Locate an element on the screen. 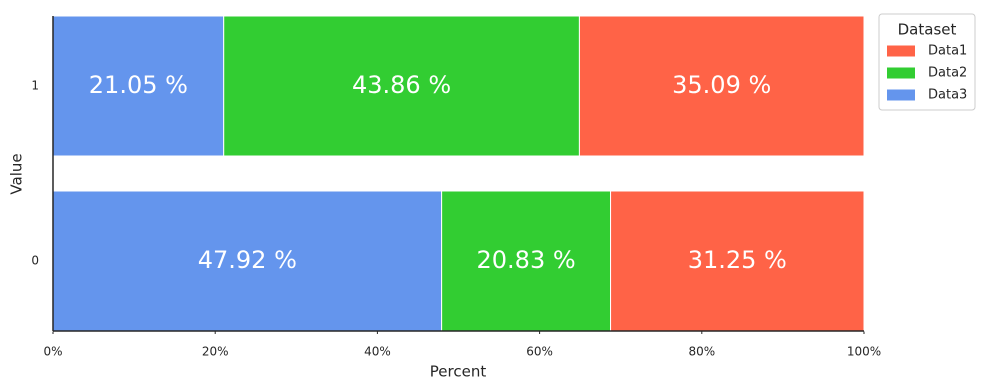 This screenshot has height=388, width=984. x-tick-label: 60% is located at coordinates (539, 352).